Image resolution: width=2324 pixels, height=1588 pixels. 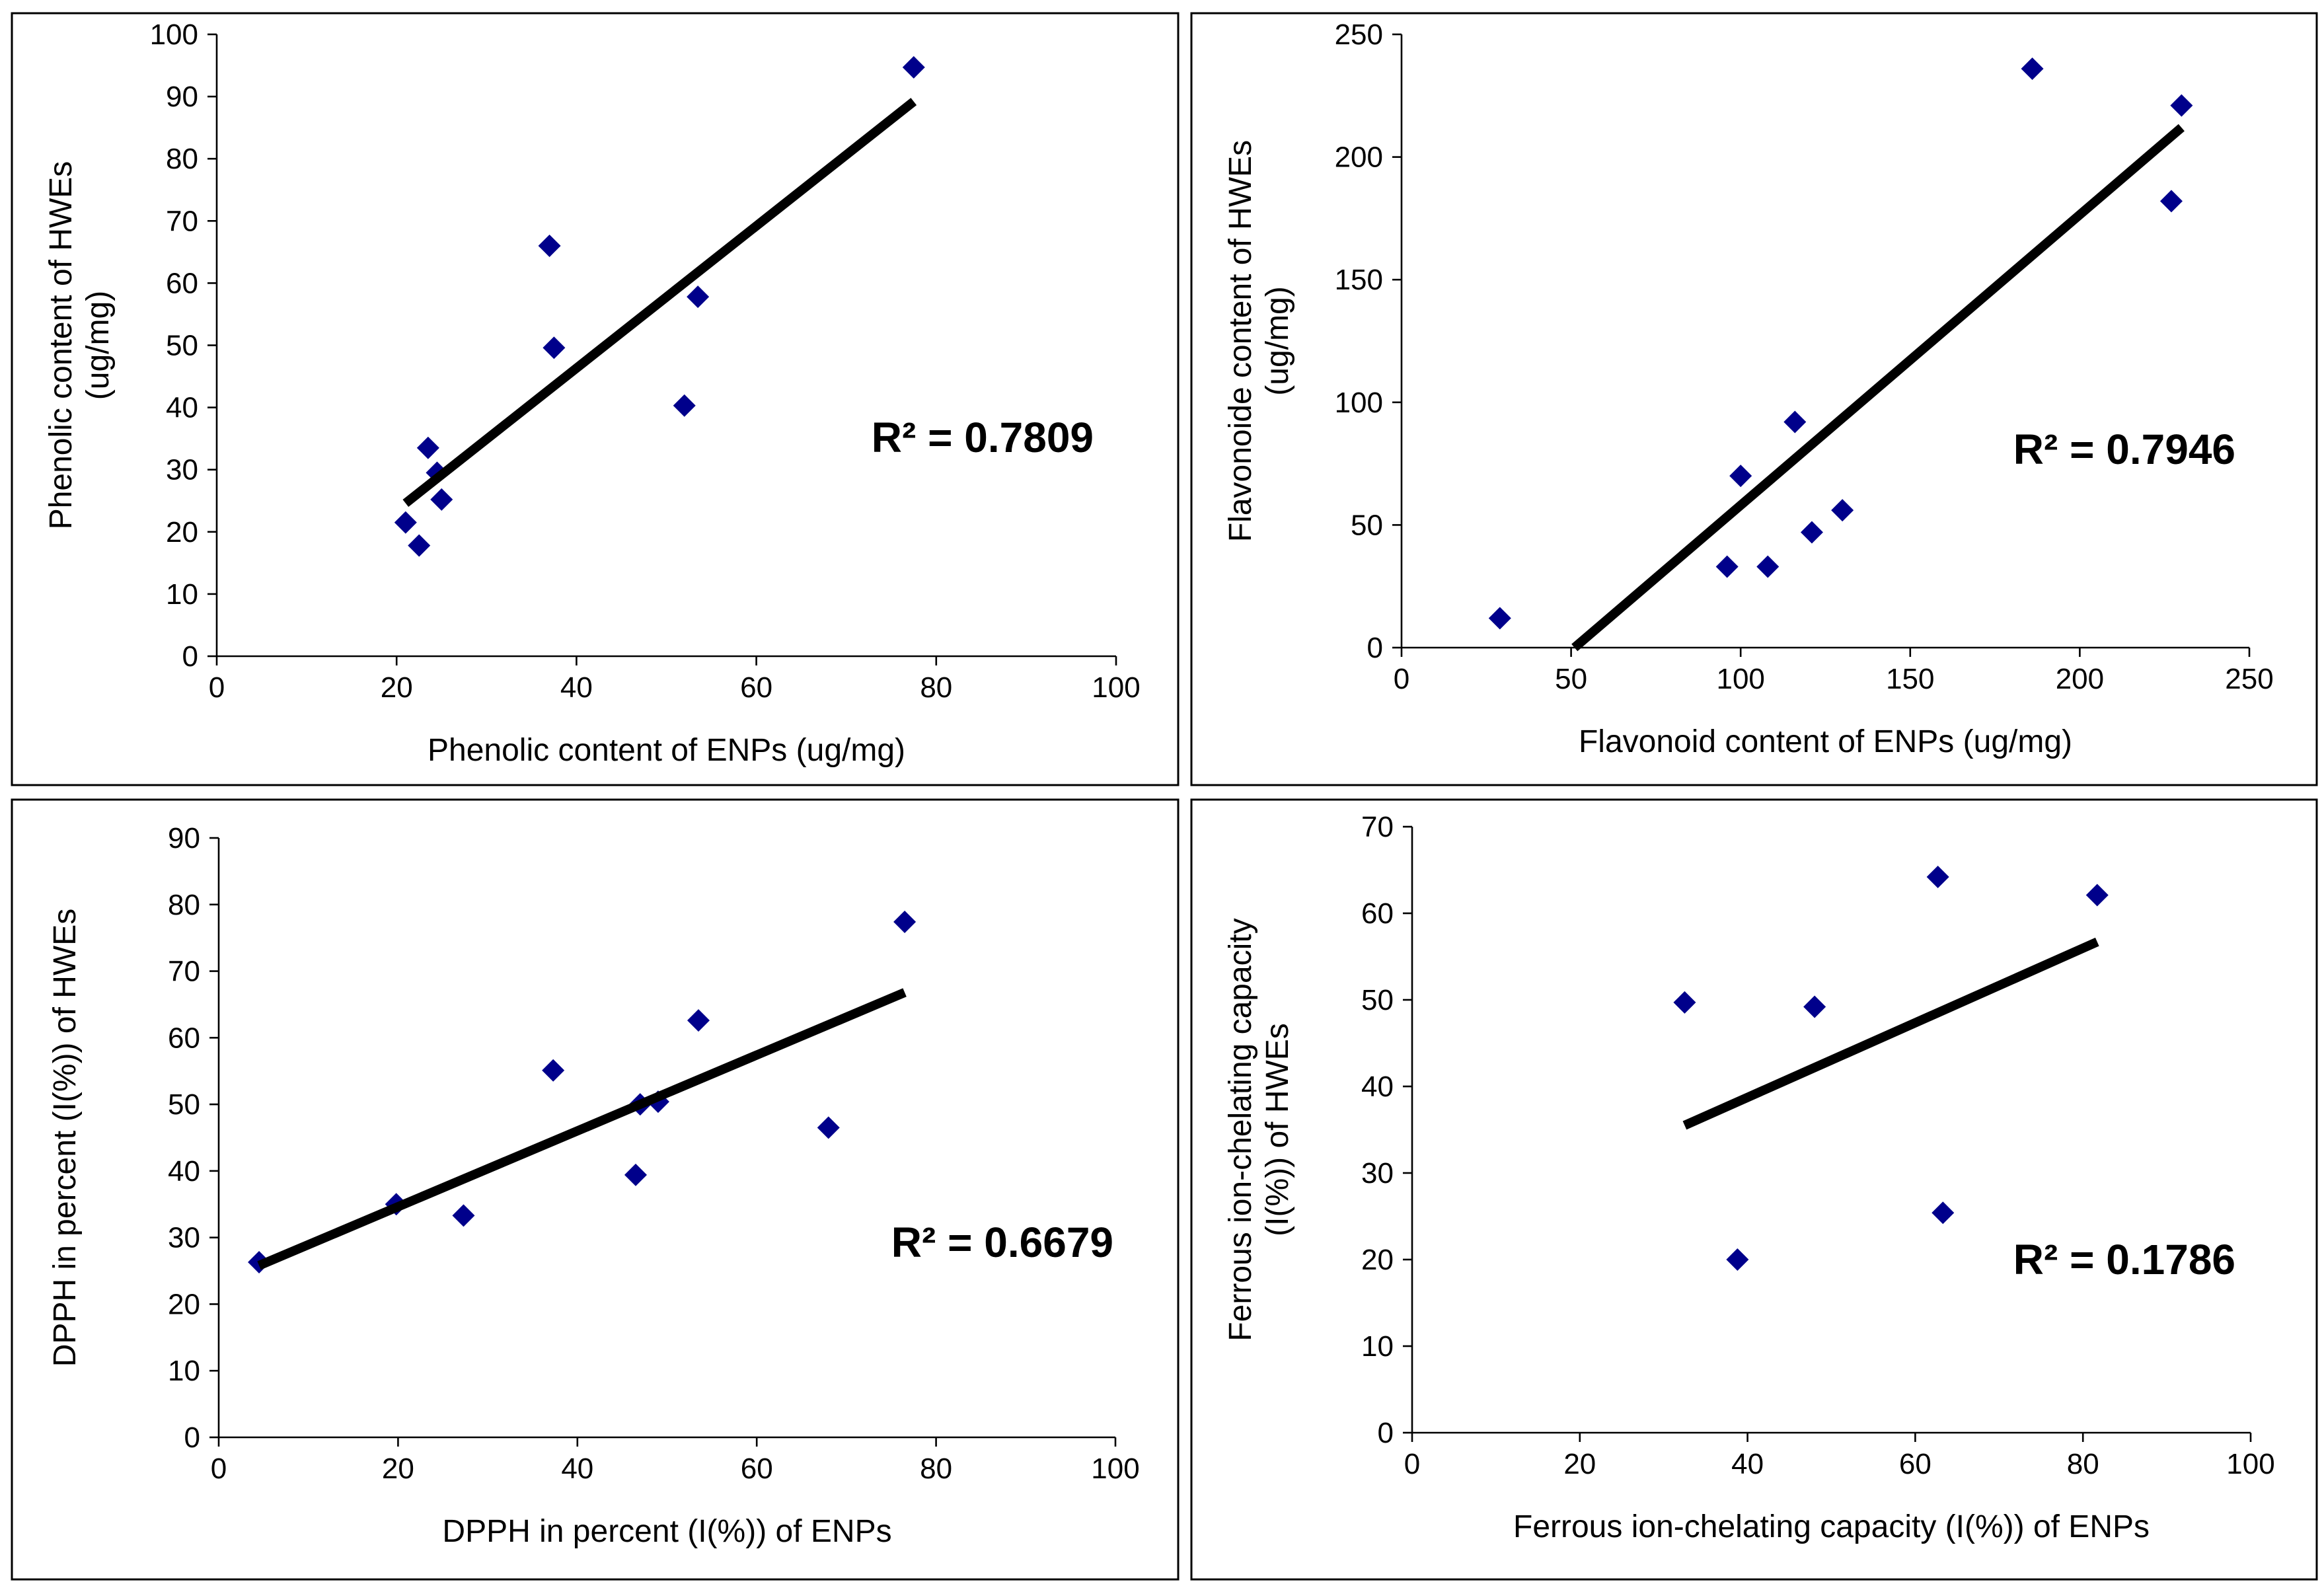 What do you see at coordinates (1571, 679) in the screenshot?
I see `x-tick-label: 50` at bounding box center [1571, 679].